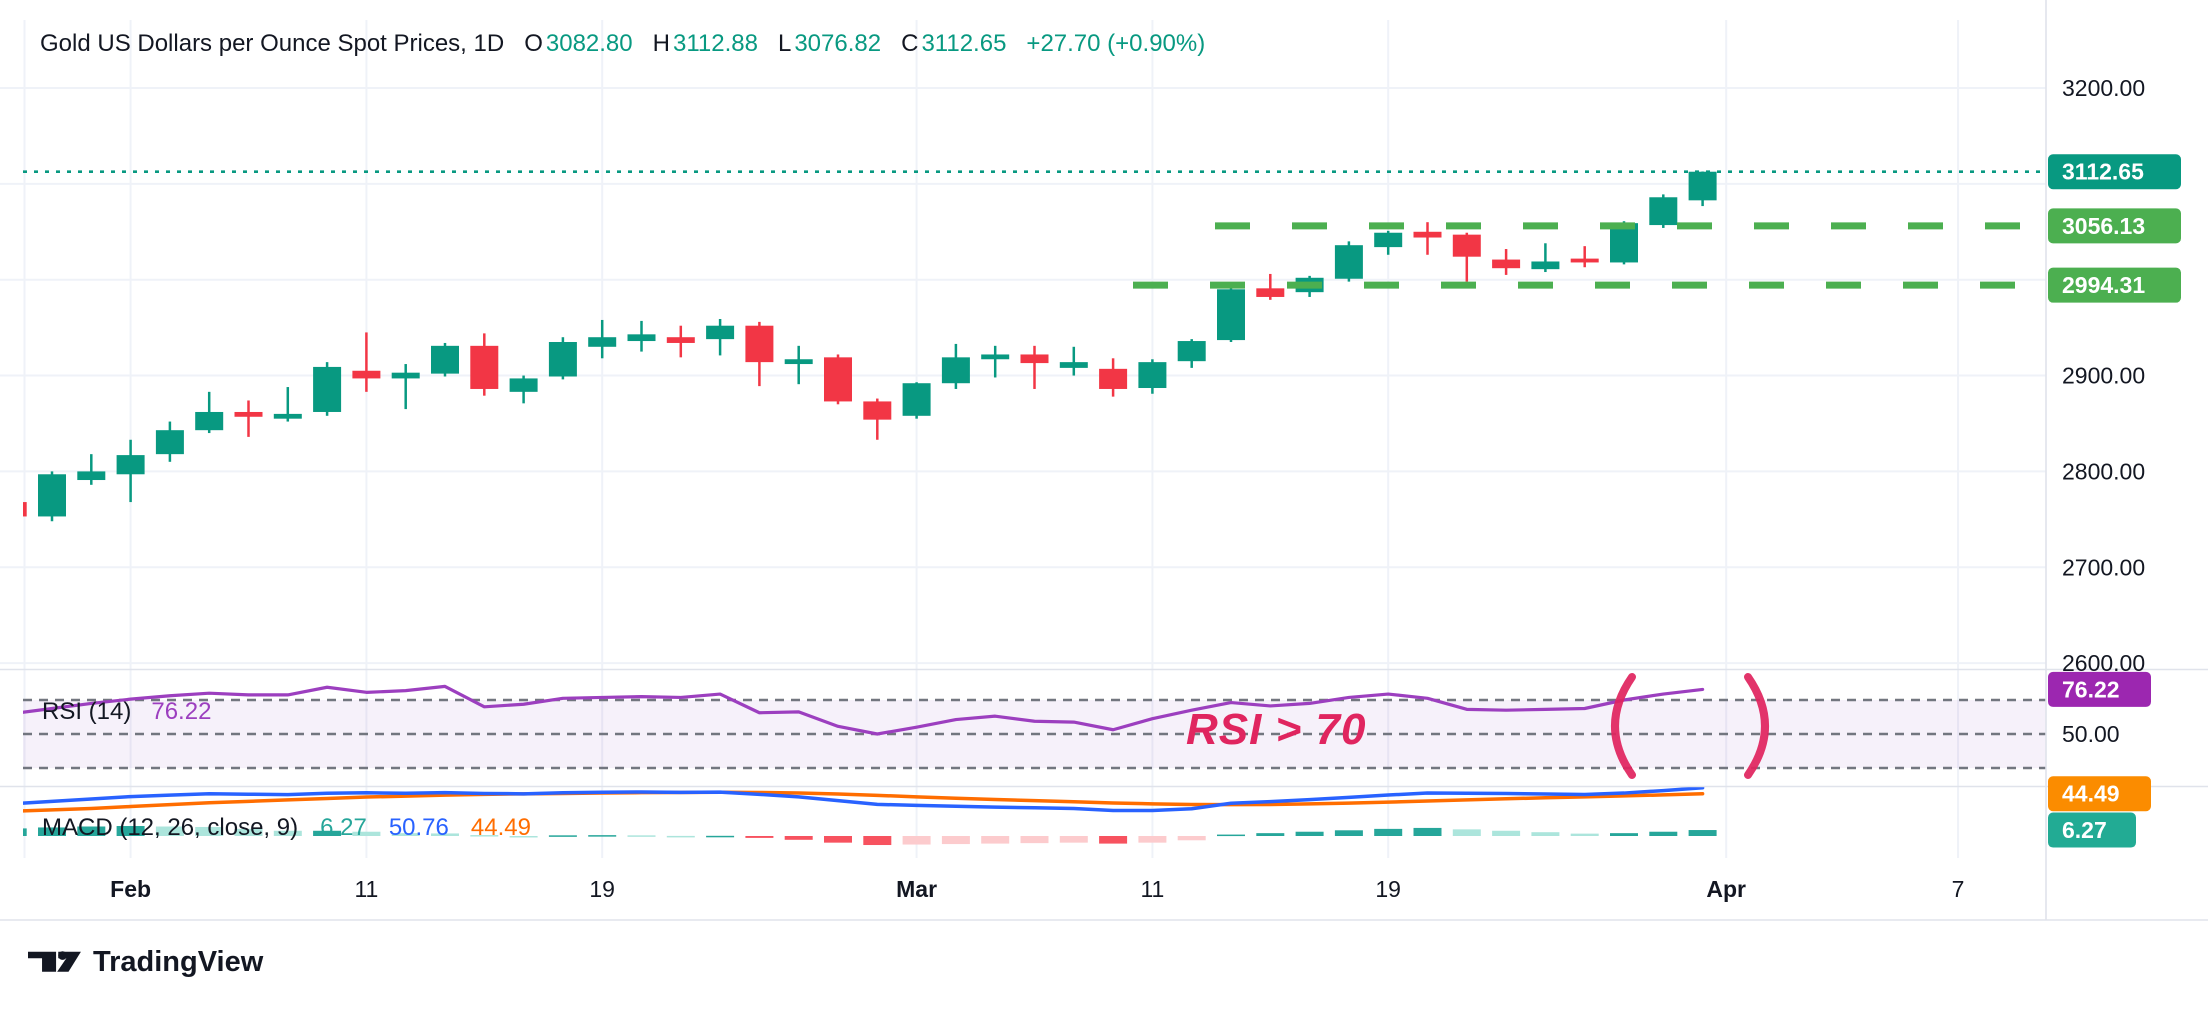  What do you see at coordinates (2103, 172) in the screenshot?
I see `badge-label: 3112.65` at bounding box center [2103, 172].